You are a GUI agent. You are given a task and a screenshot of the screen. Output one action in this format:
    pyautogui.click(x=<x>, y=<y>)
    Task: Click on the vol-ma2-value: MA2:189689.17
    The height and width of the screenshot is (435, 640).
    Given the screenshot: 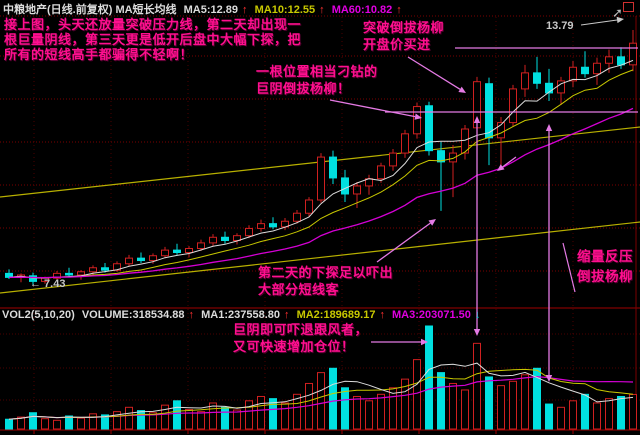 What is the action you would take?
    pyautogui.click(x=336, y=315)
    